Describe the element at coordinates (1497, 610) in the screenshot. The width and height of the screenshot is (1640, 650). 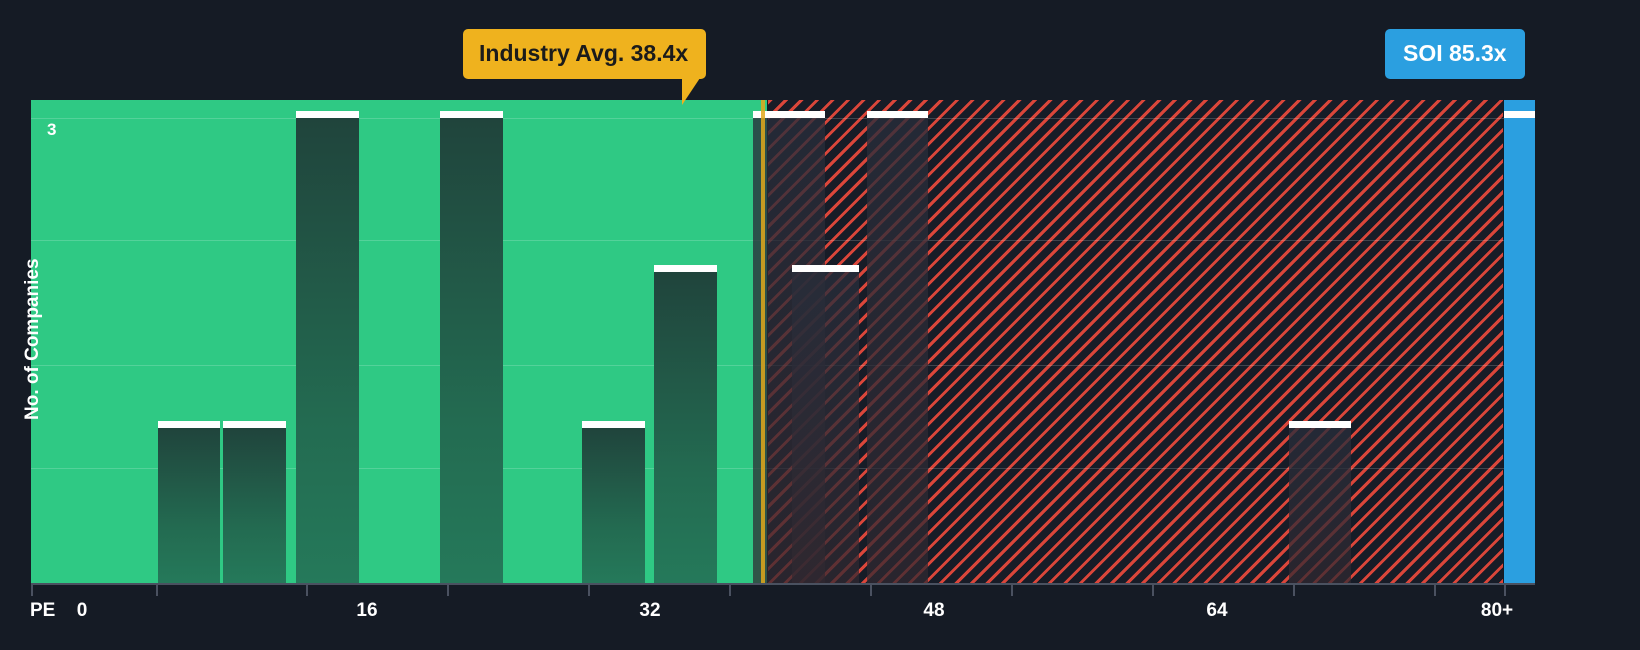
I see `x-tick-label-80: 80+` at that location.